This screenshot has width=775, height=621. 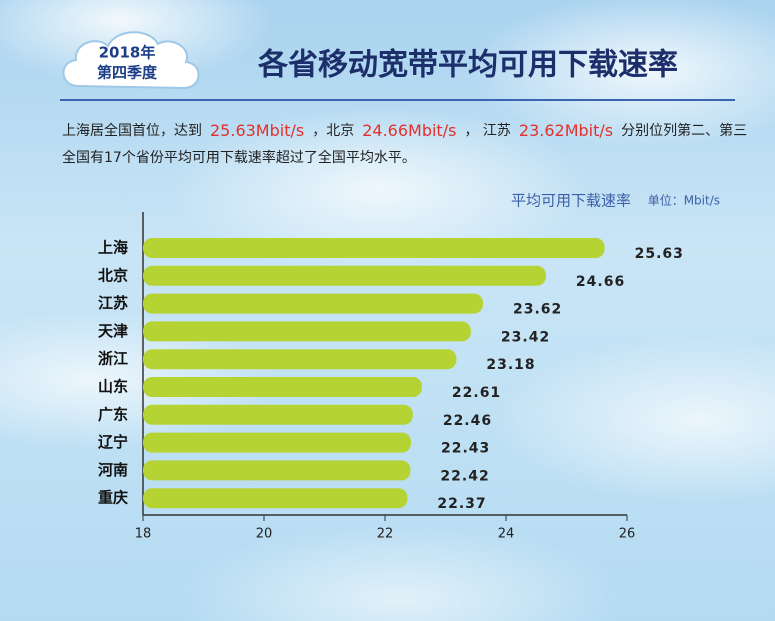 I want to click on highlight-text: 25.63Mbit/s, so click(x=257, y=130).